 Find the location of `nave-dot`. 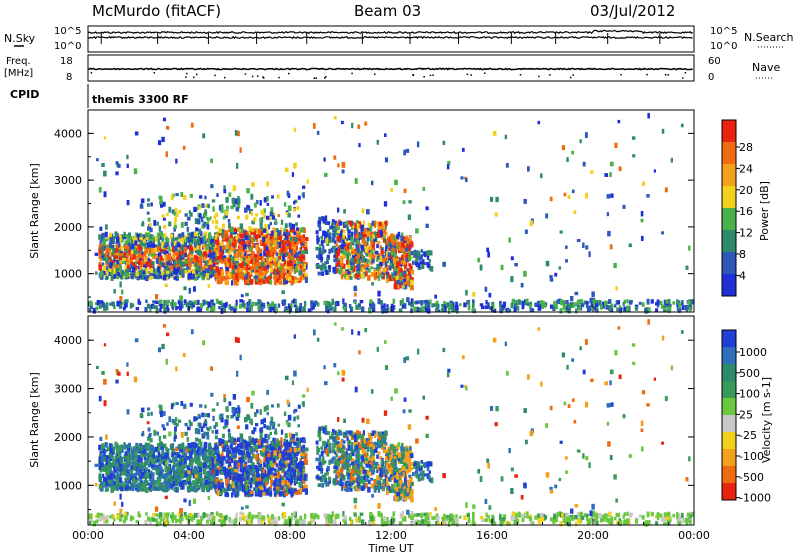

nave-dot is located at coordinates (430, 75).